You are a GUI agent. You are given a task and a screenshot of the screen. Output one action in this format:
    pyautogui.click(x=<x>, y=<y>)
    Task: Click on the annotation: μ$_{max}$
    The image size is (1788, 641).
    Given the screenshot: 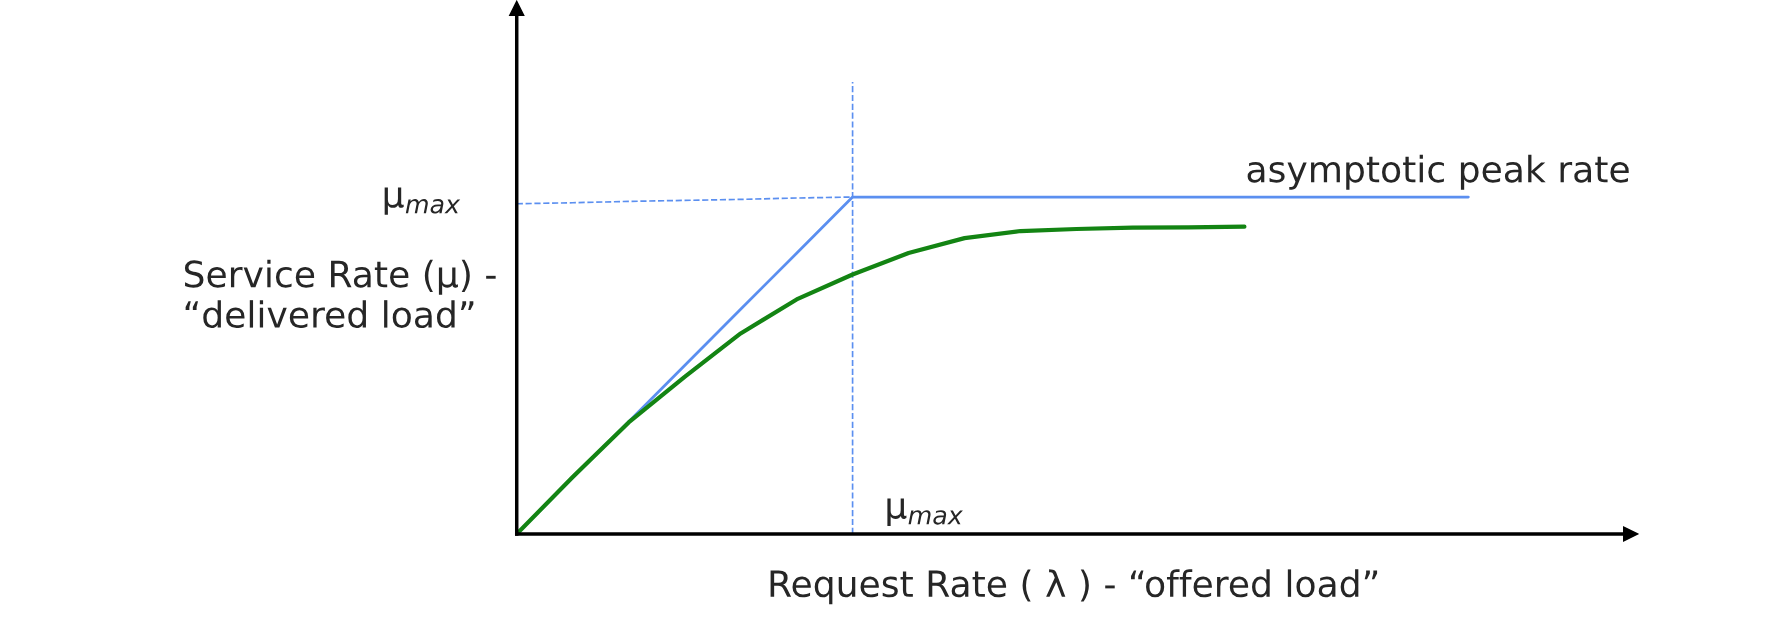 What is the action you would take?
    pyautogui.click(x=925, y=512)
    